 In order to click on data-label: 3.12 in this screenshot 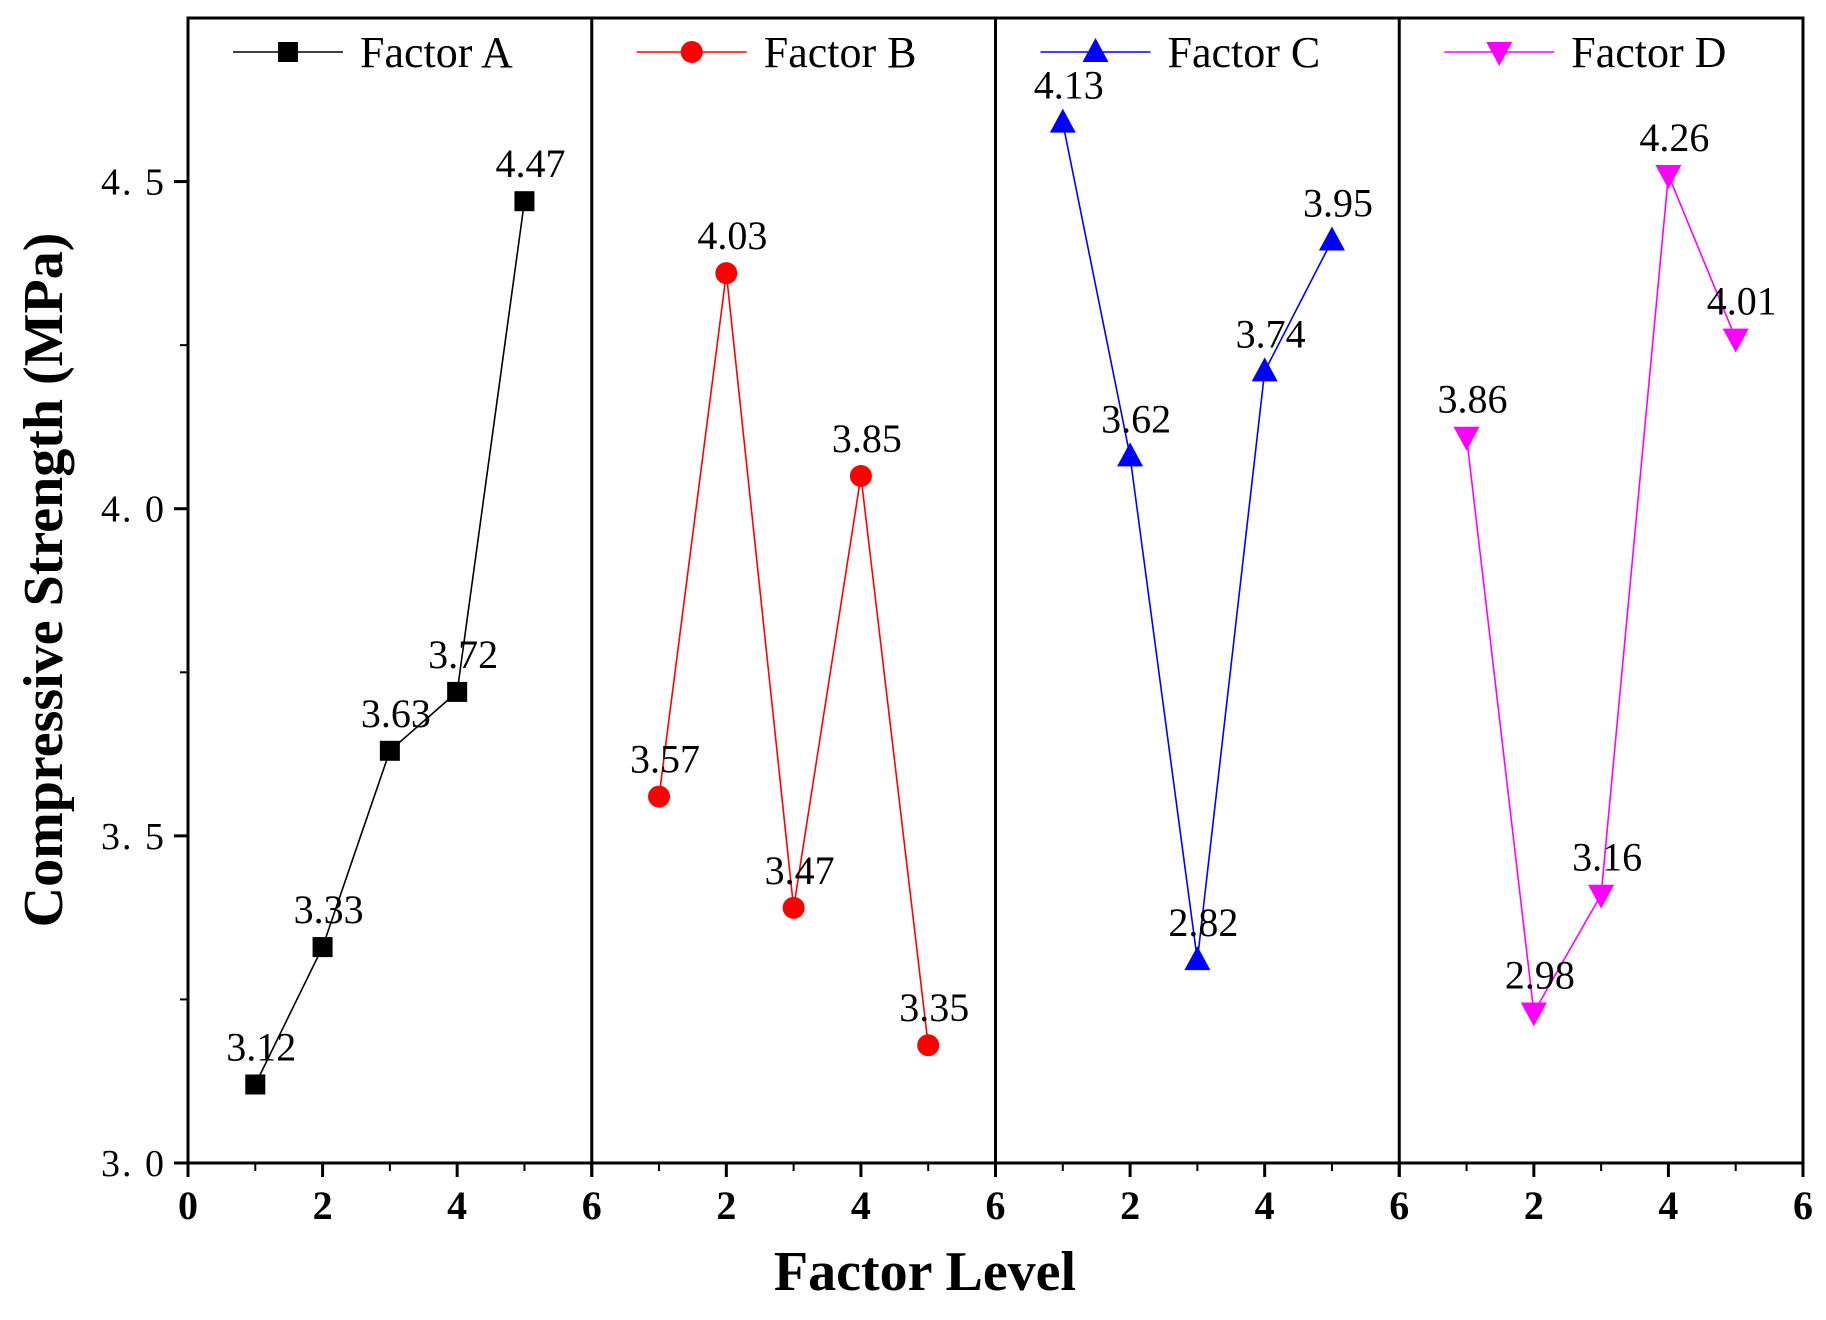, I will do `click(261, 1046)`.